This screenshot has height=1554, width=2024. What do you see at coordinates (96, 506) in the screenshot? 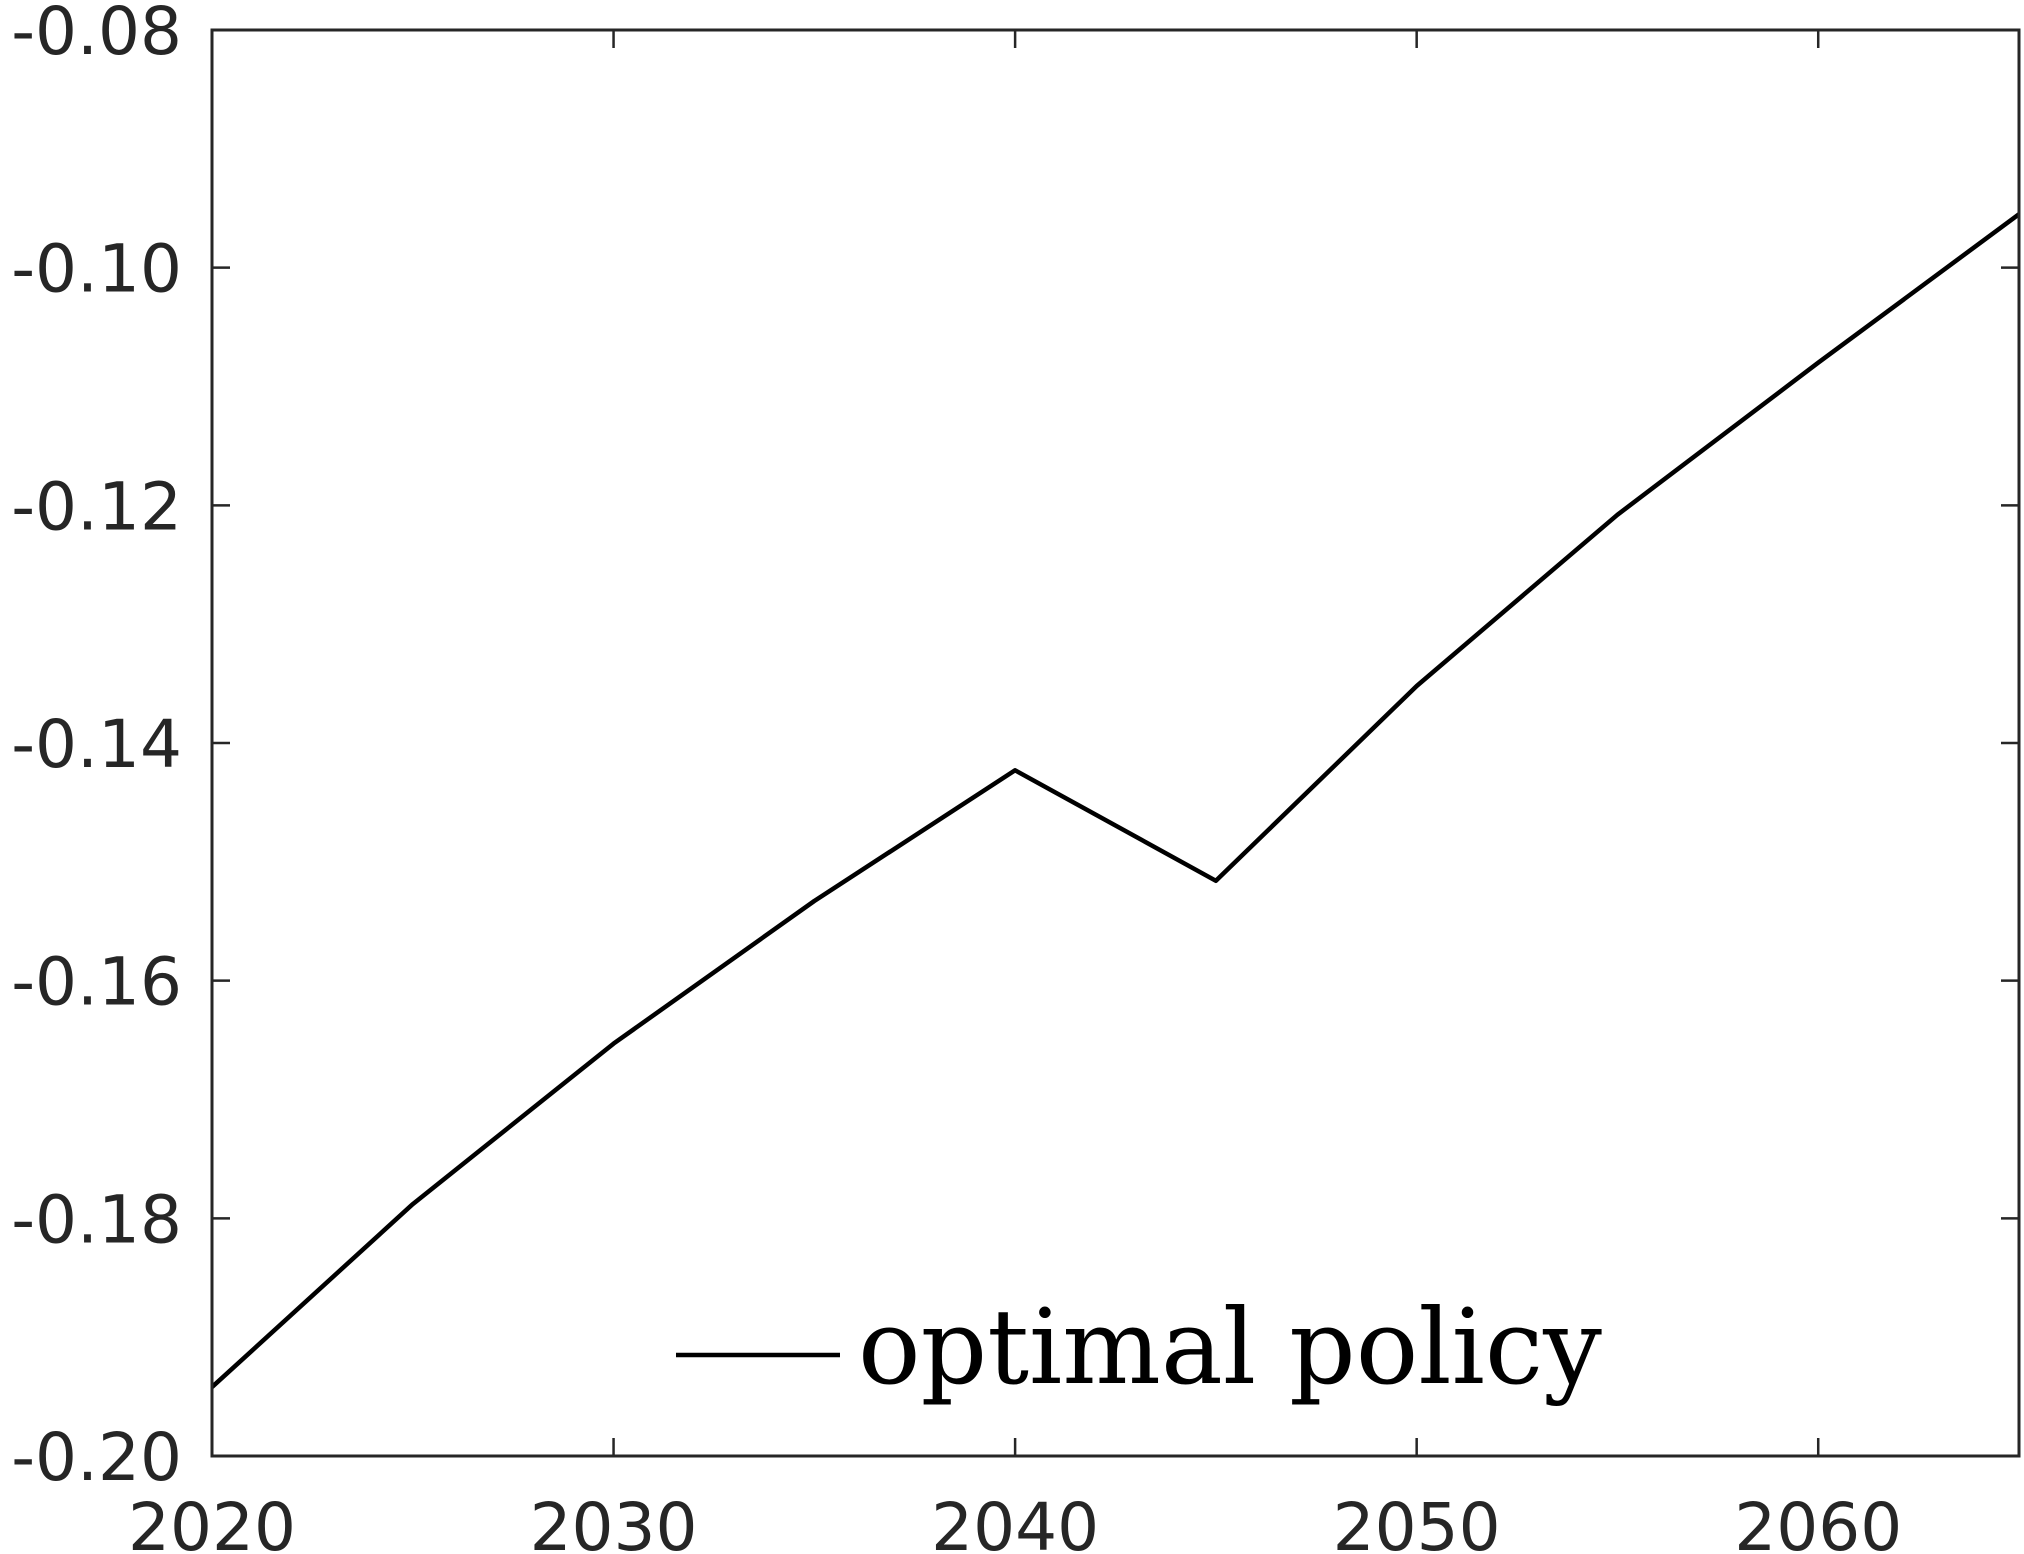
I see `y-tick-label: -0.12` at bounding box center [96, 506].